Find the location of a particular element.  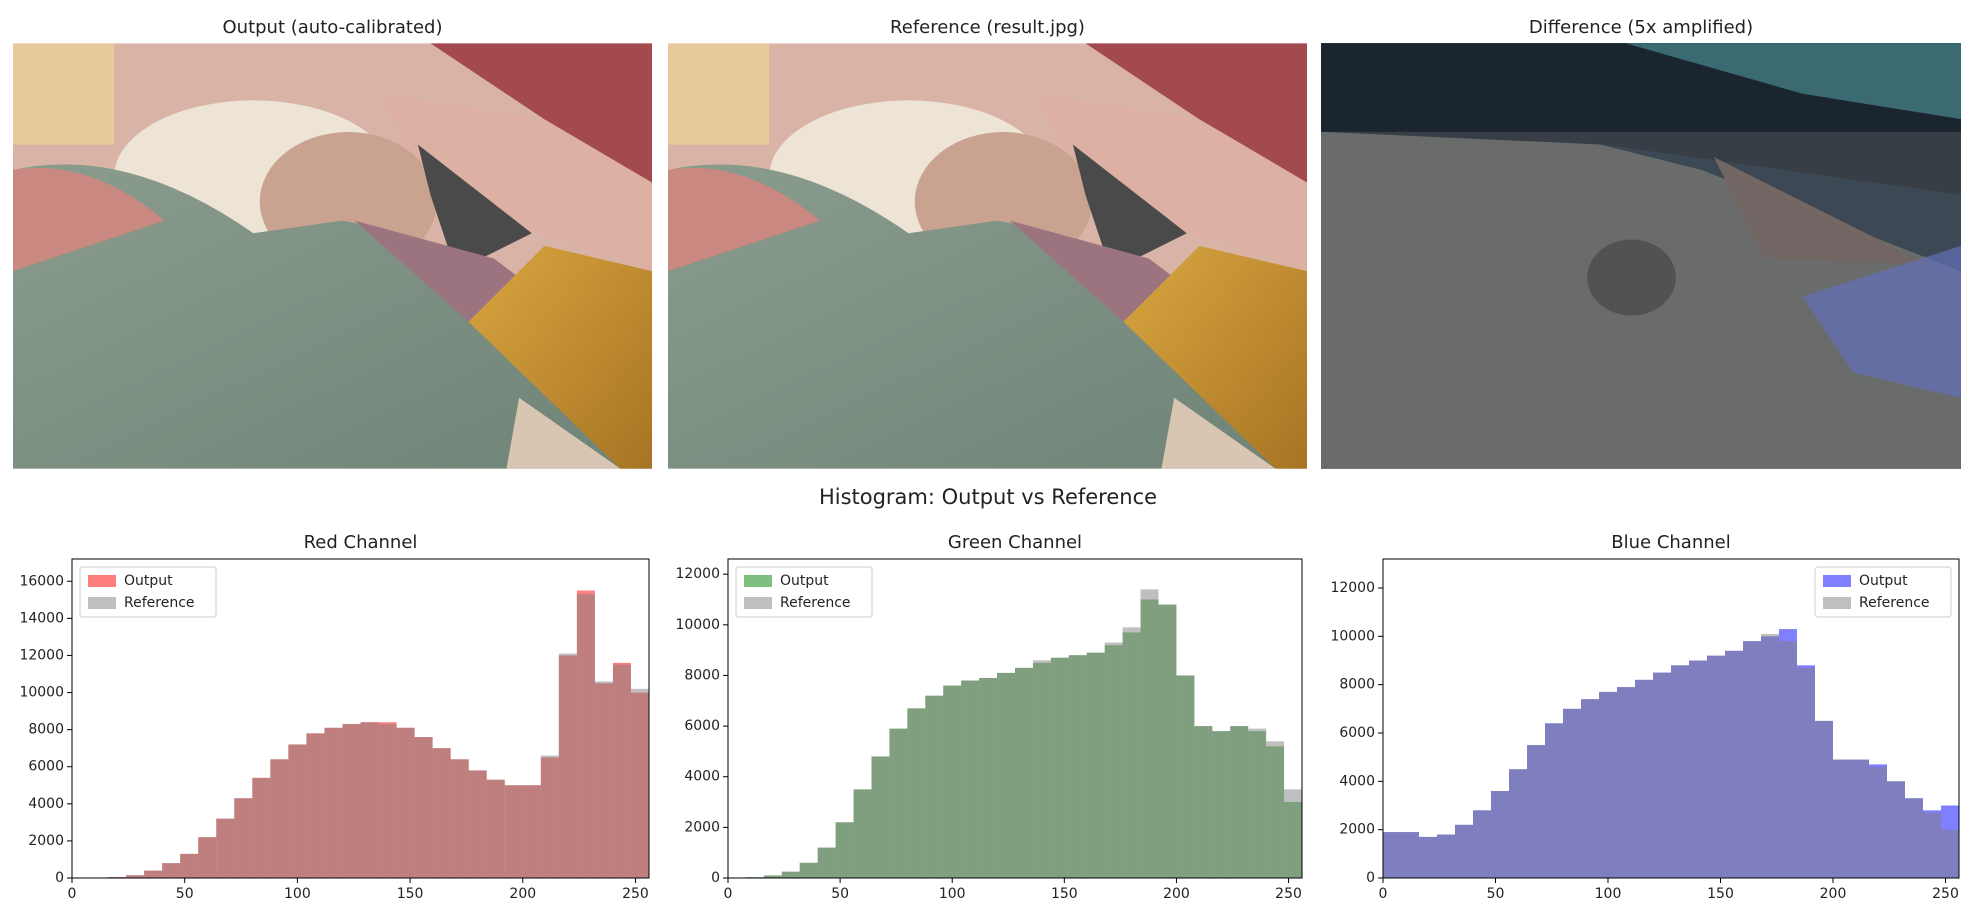

panel-title: Output (auto-calibrated) is located at coordinates (333, 27).